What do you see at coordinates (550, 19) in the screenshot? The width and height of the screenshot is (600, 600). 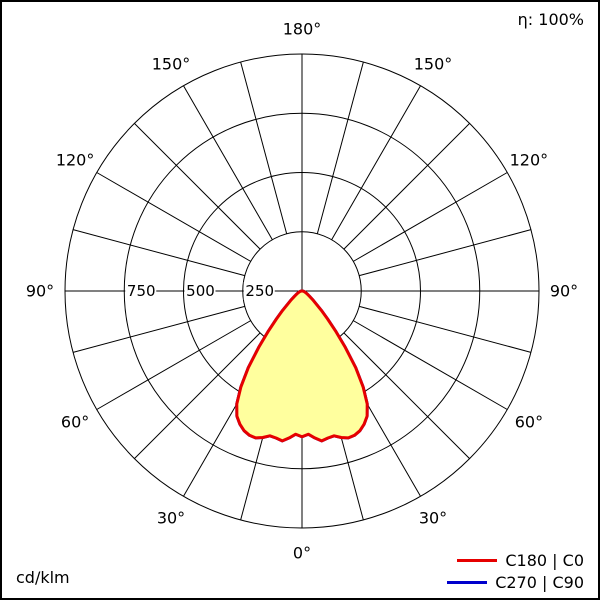 I see `efficiency-label: η: 100%` at bounding box center [550, 19].